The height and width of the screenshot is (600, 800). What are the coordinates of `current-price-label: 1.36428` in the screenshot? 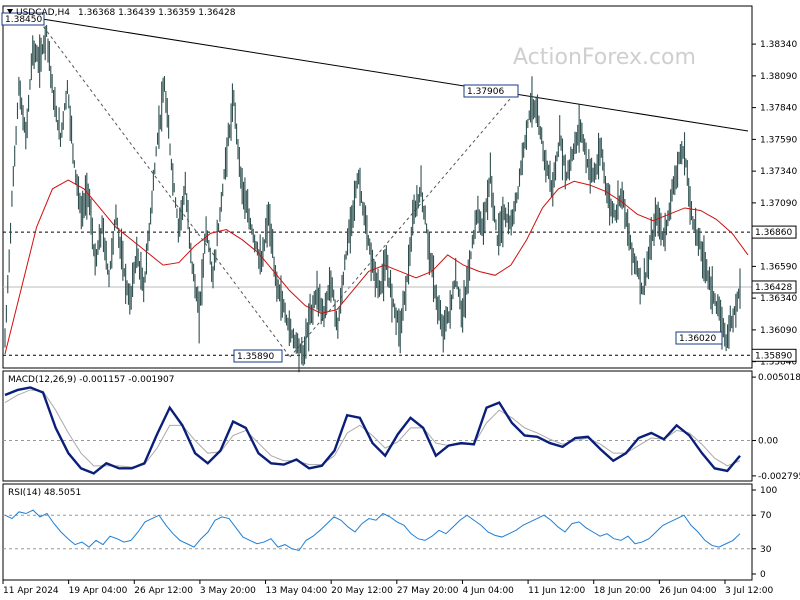 It's located at (773, 288).